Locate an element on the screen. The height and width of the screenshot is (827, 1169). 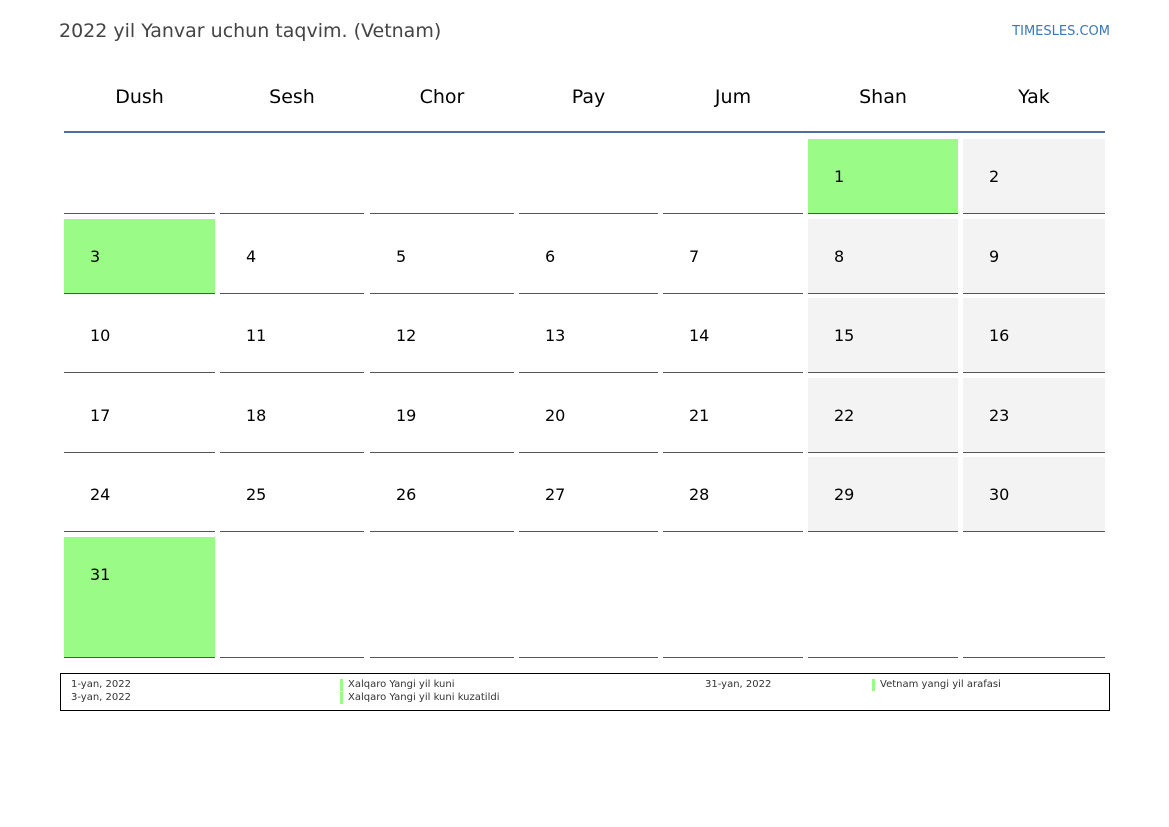
legend-holiday-name: Xalqaro Yangi yil kuni kuzatildi is located at coordinates (424, 697).